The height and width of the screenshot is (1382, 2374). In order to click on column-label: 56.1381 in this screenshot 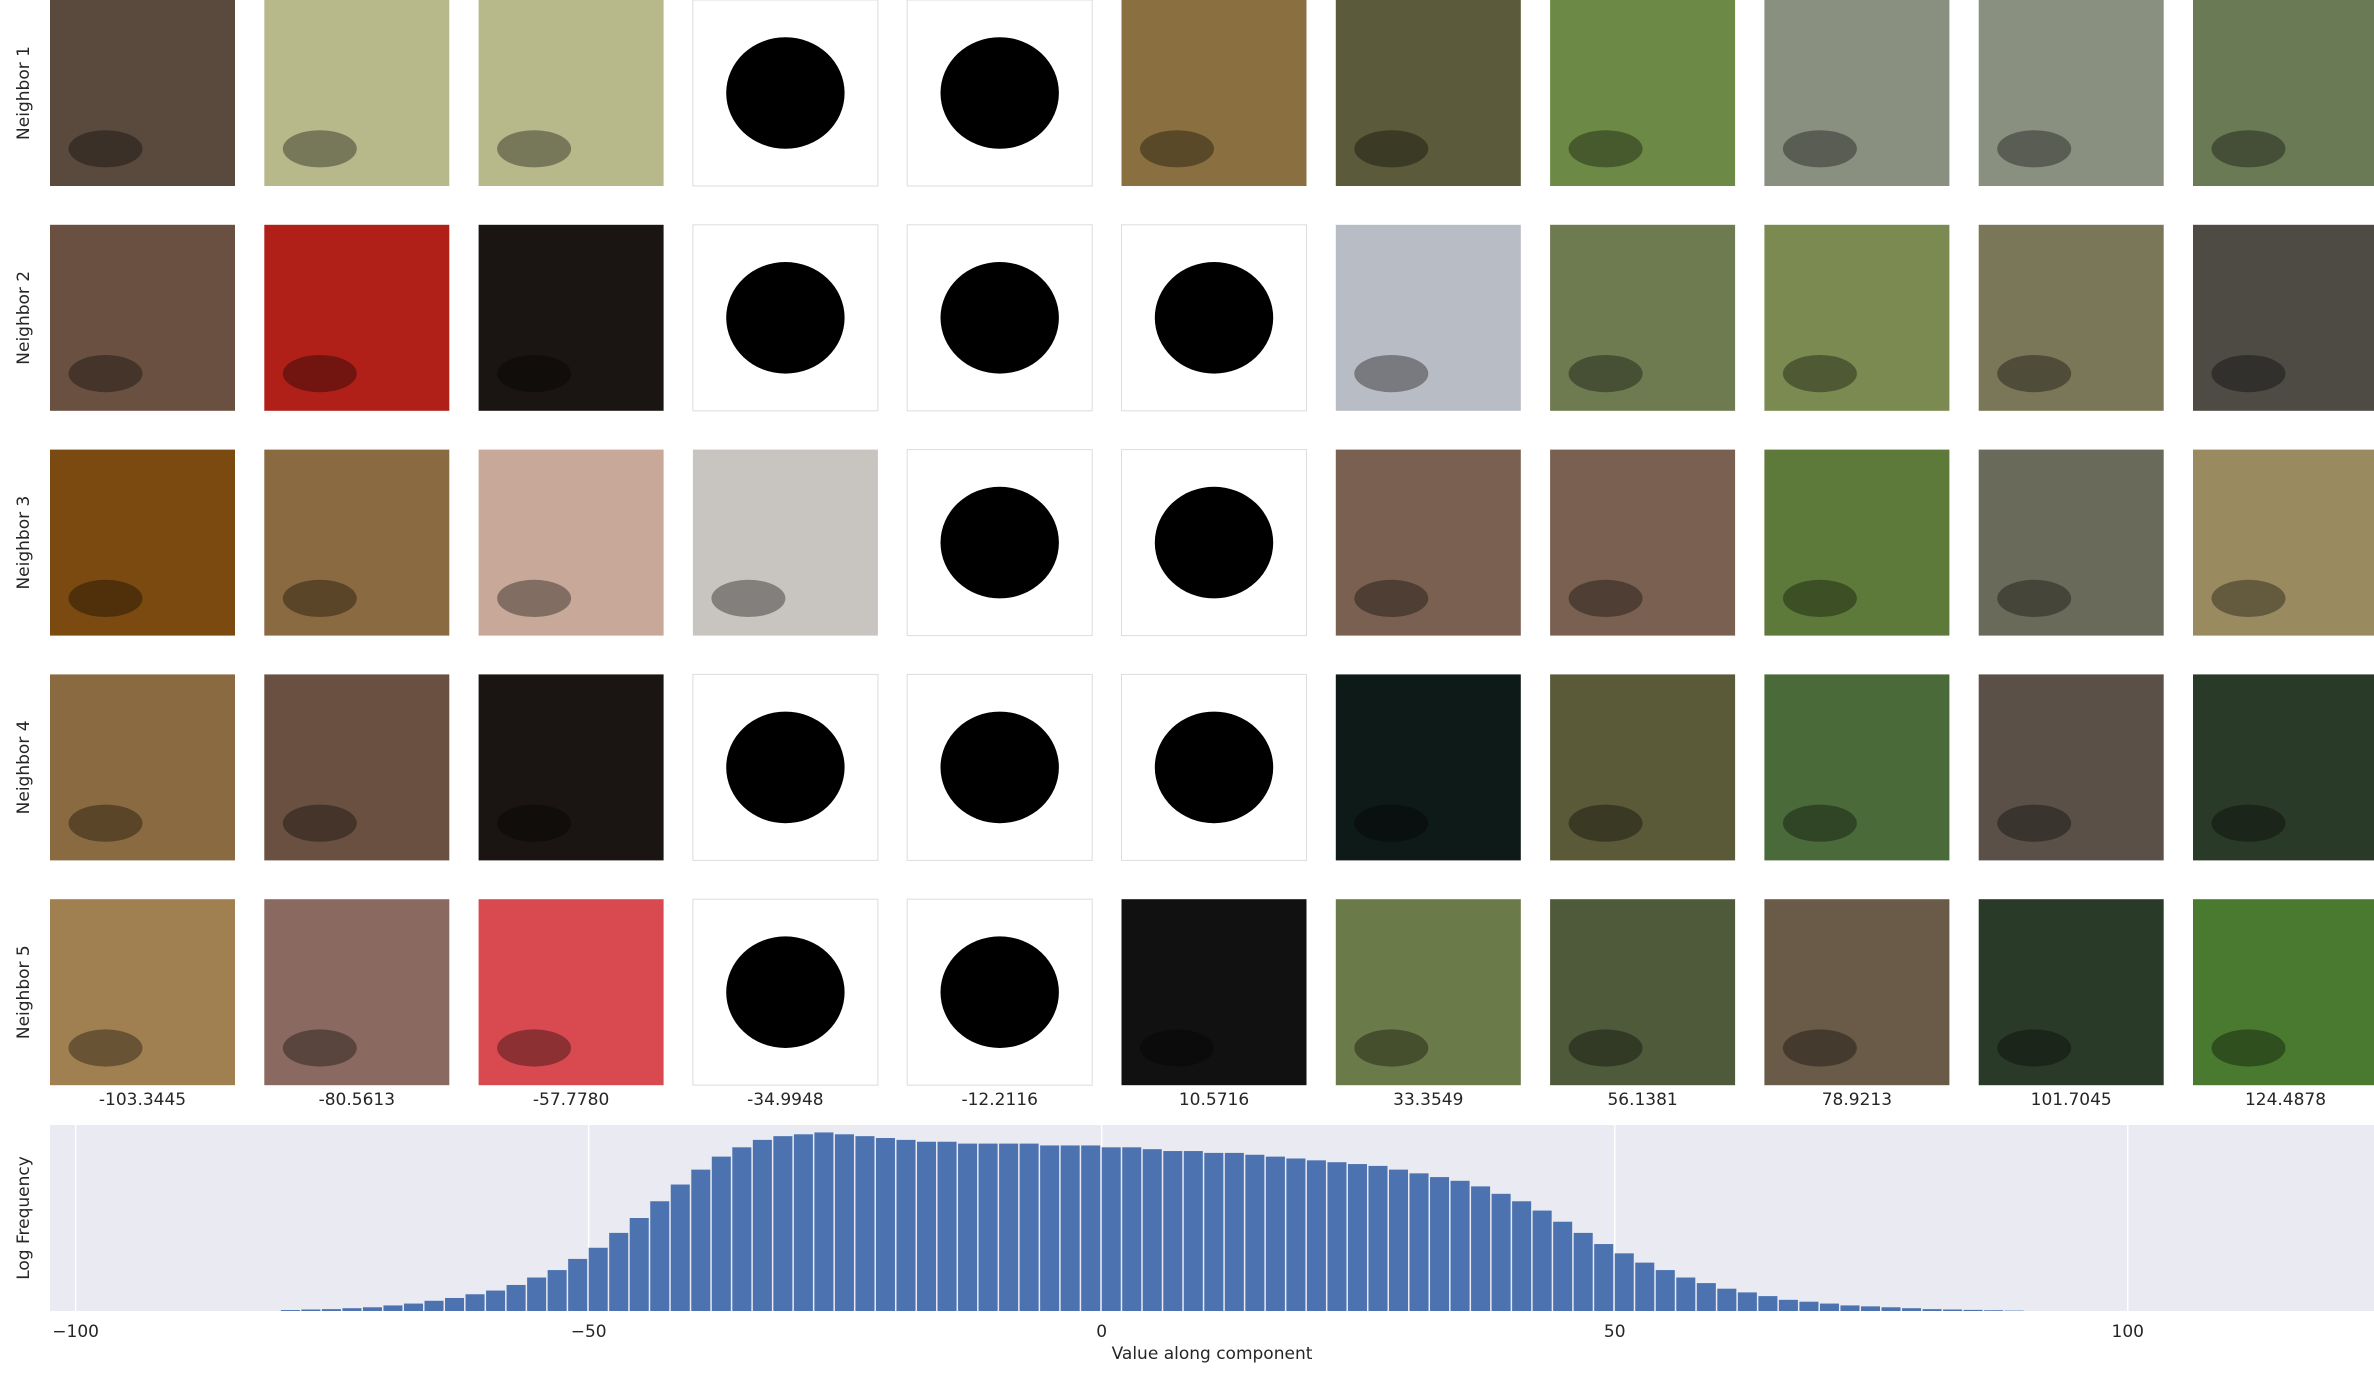, I will do `click(1642, 1100)`.